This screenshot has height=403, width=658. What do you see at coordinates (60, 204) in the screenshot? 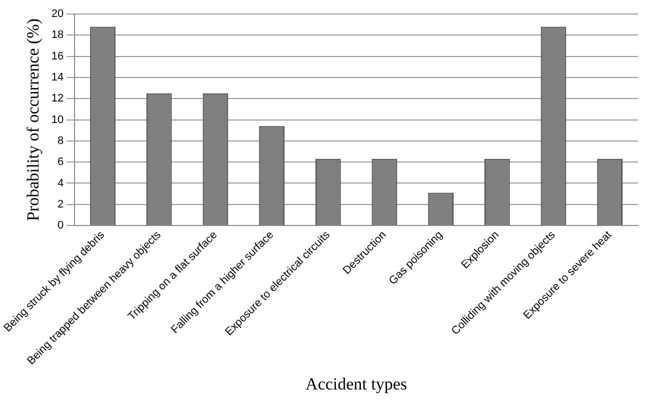
I see `y-tick-label: 2` at bounding box center [60, 204].